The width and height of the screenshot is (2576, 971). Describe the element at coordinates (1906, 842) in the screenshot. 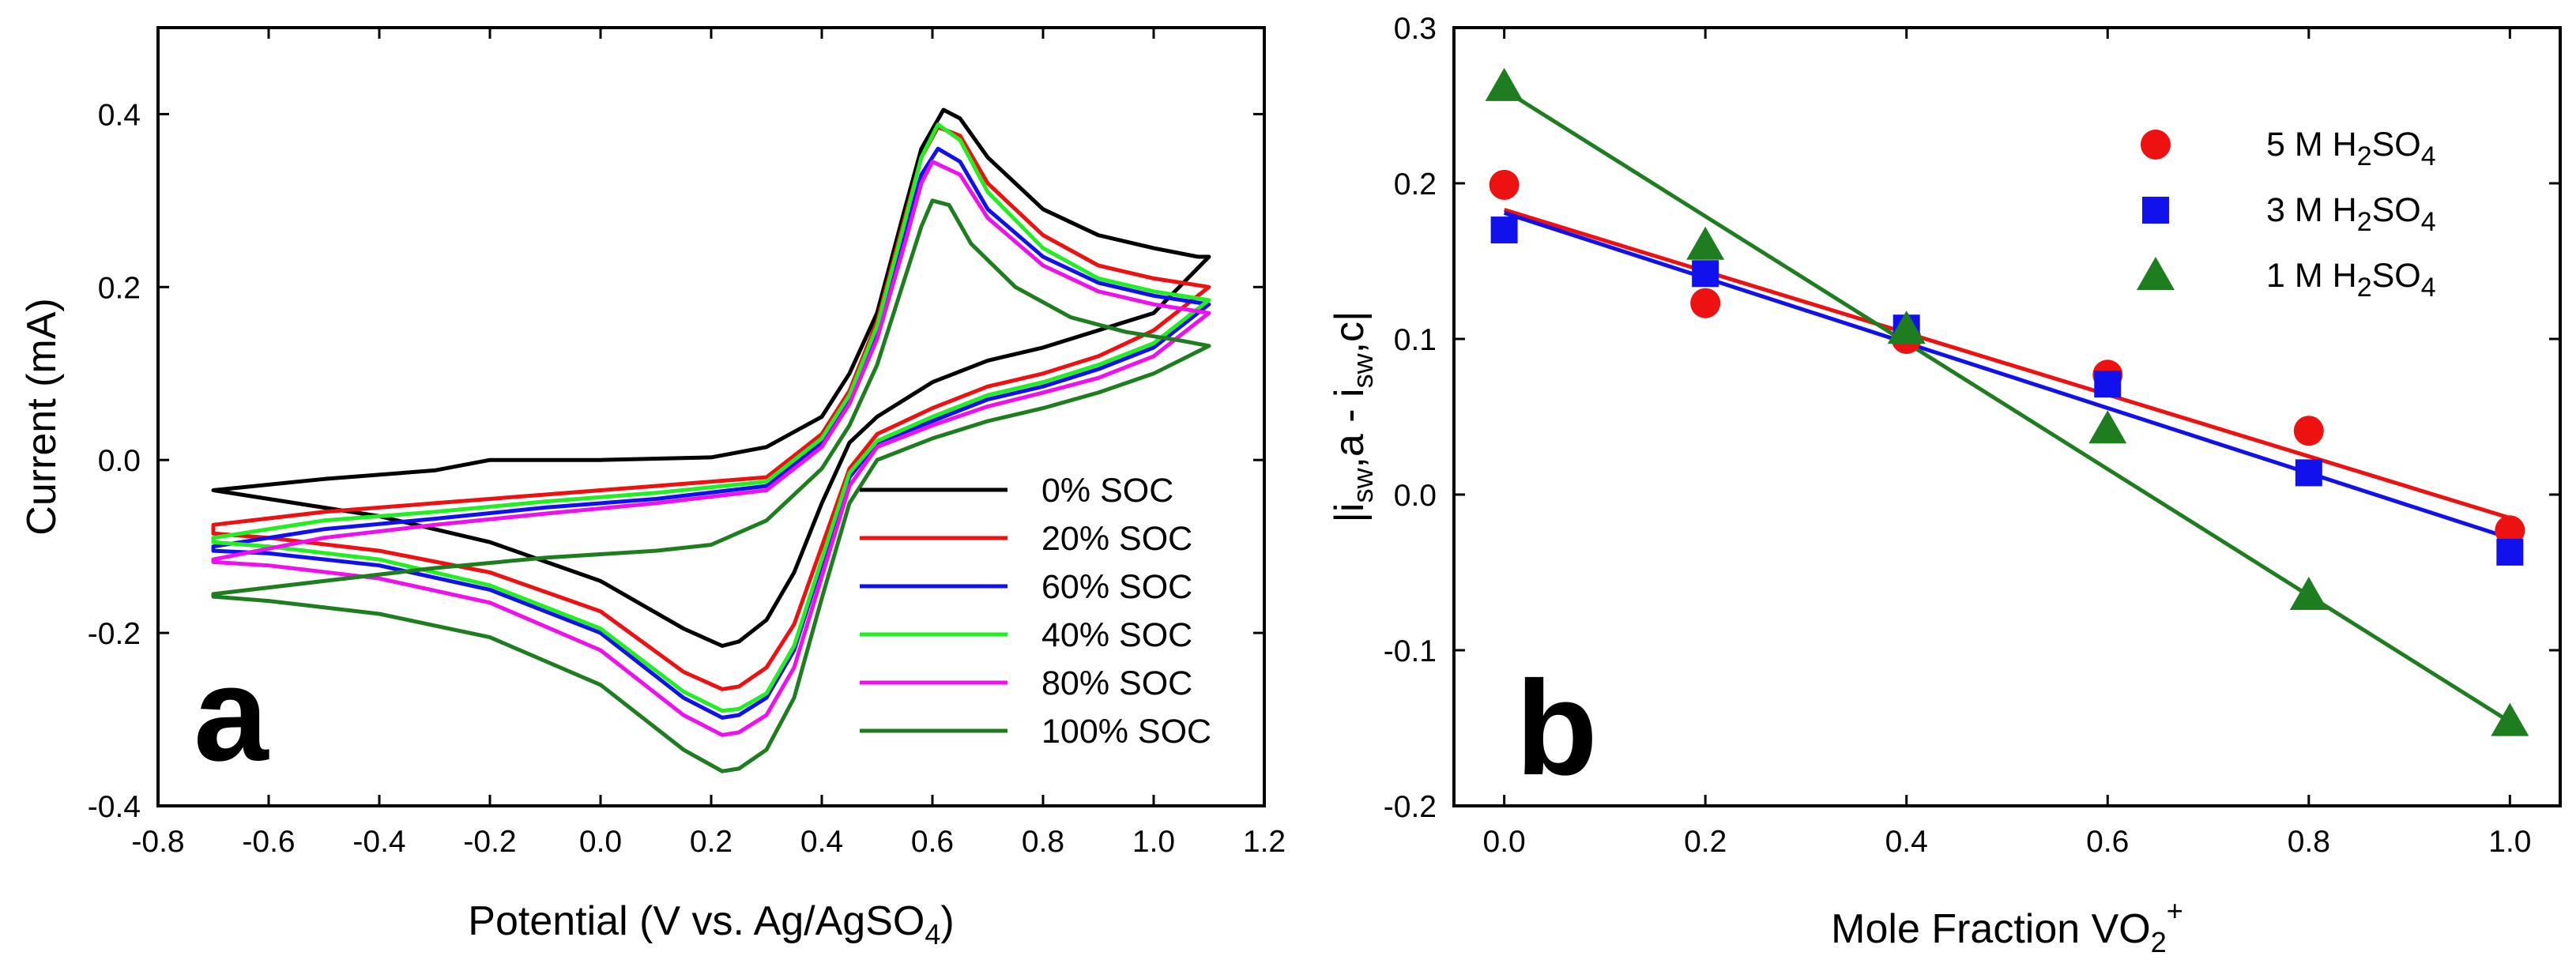

I see `panel-b-x-tick-label: 0.4` at that location.